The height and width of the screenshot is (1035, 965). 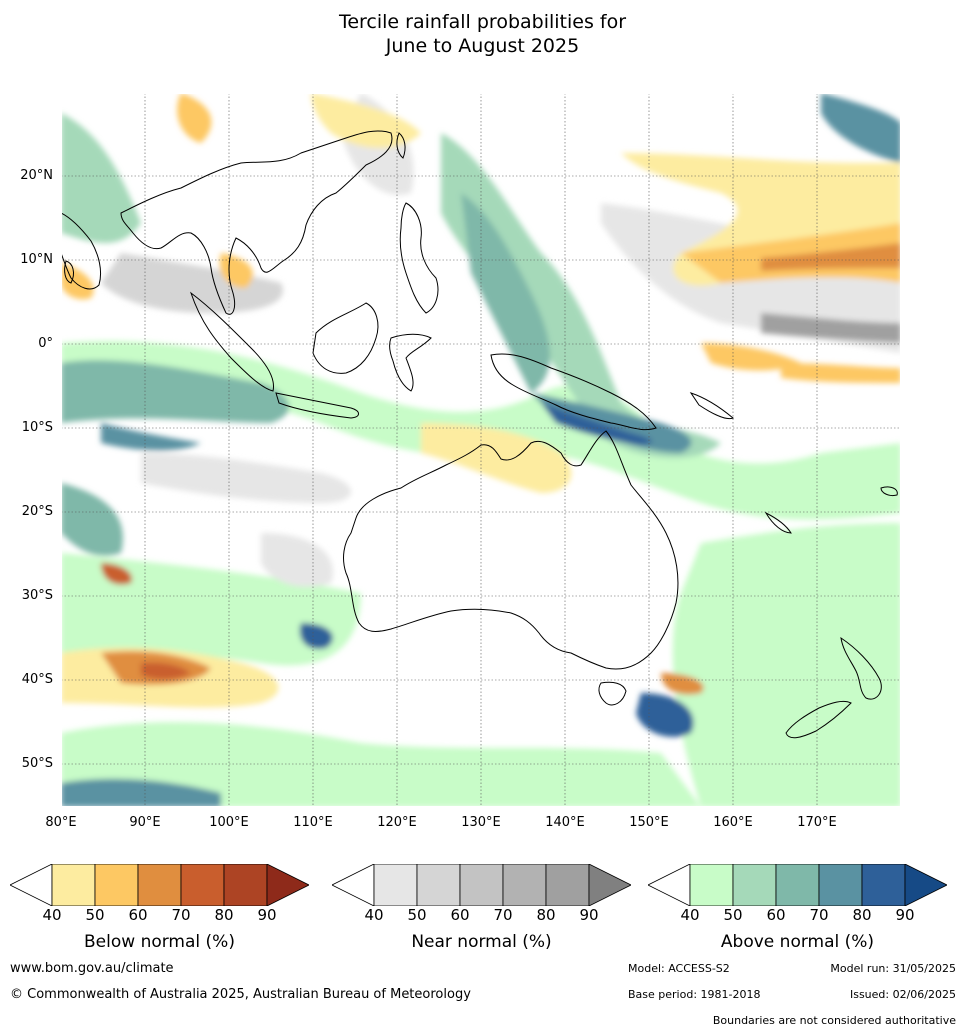 I want to click on latitude-label: 0°, so click(x=45, y=343).